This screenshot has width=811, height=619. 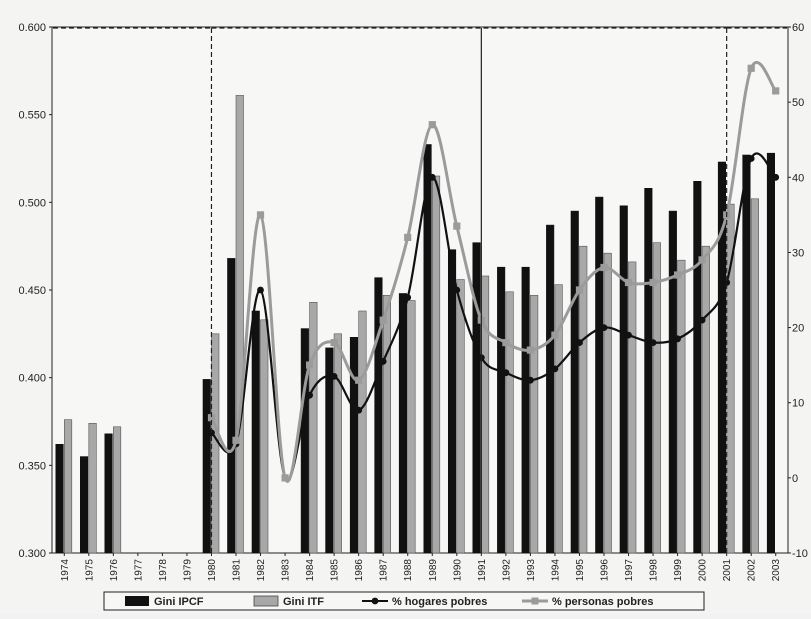 What do you see at coordinates (211, 418) in the screenshot?
I see `point-personas-pobres-1980` at bounding box center [211, 418].